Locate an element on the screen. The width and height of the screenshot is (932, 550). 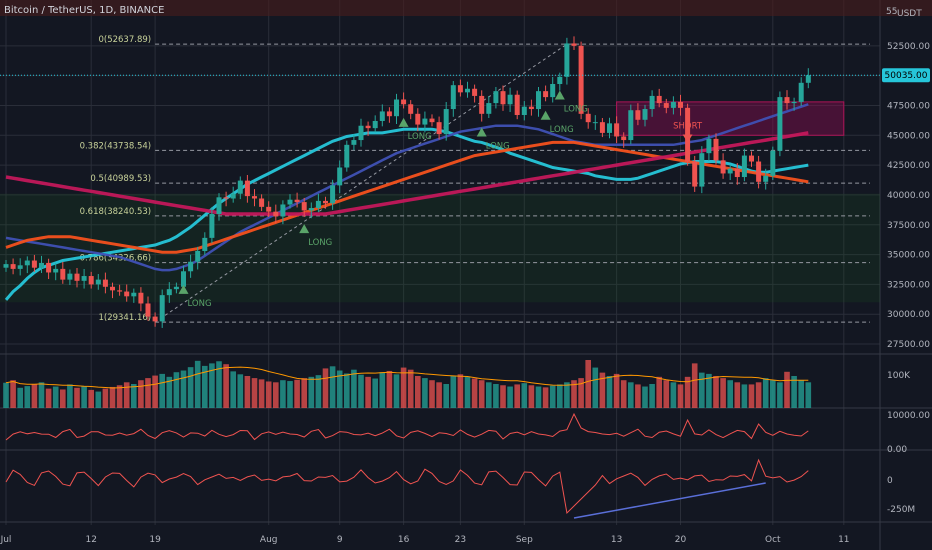
top-tick-label: 55 is located at coordinates (891, 12).